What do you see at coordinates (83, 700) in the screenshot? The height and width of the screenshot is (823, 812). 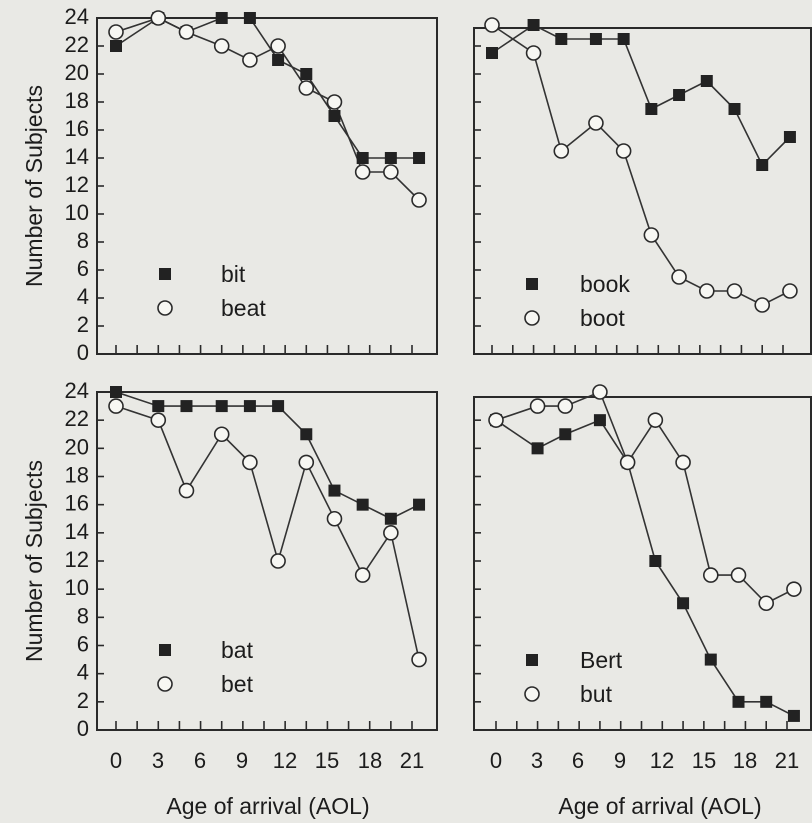 I see `y-tick-label: 2` at bounding box center [83, 700].